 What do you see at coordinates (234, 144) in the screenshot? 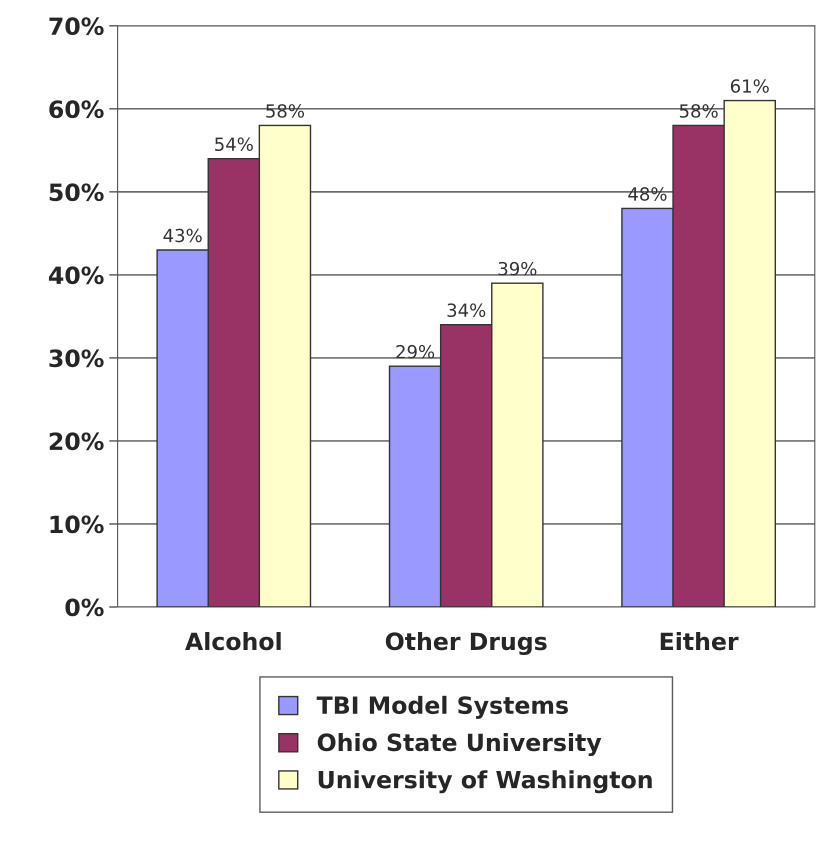
I see `data-label: 54%` at bounding box center [234, 144].